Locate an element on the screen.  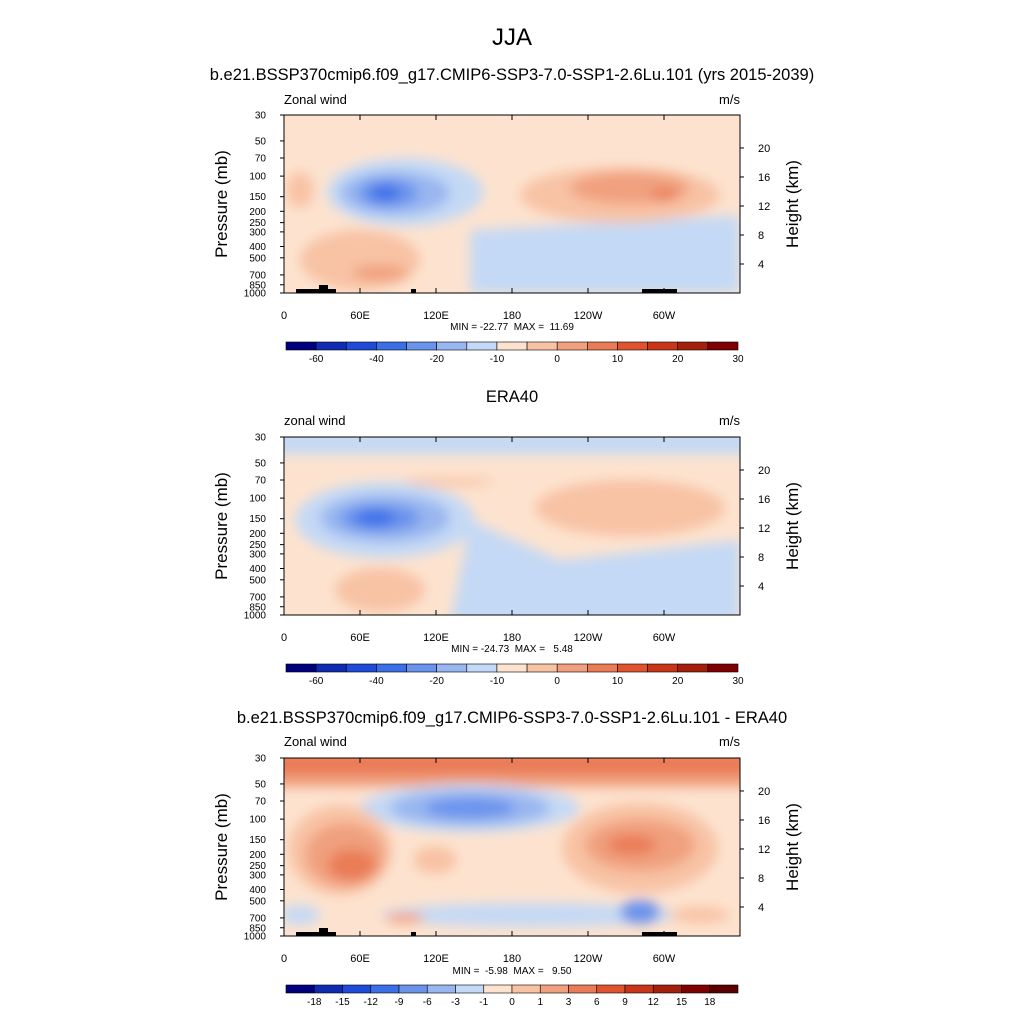
colorbar-label: 0 is located at coordinates (557, 359).